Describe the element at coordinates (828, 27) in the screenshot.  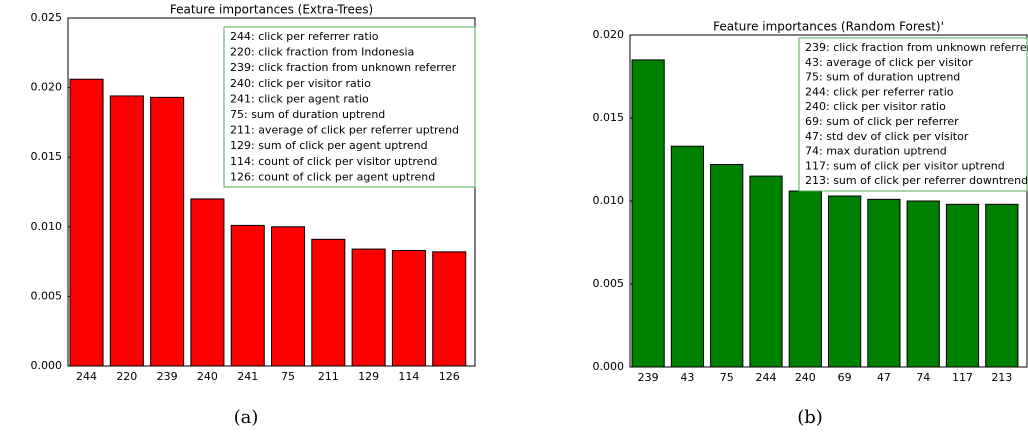
I see `chart-title: Feature importances (Random Forest)'` at that location.